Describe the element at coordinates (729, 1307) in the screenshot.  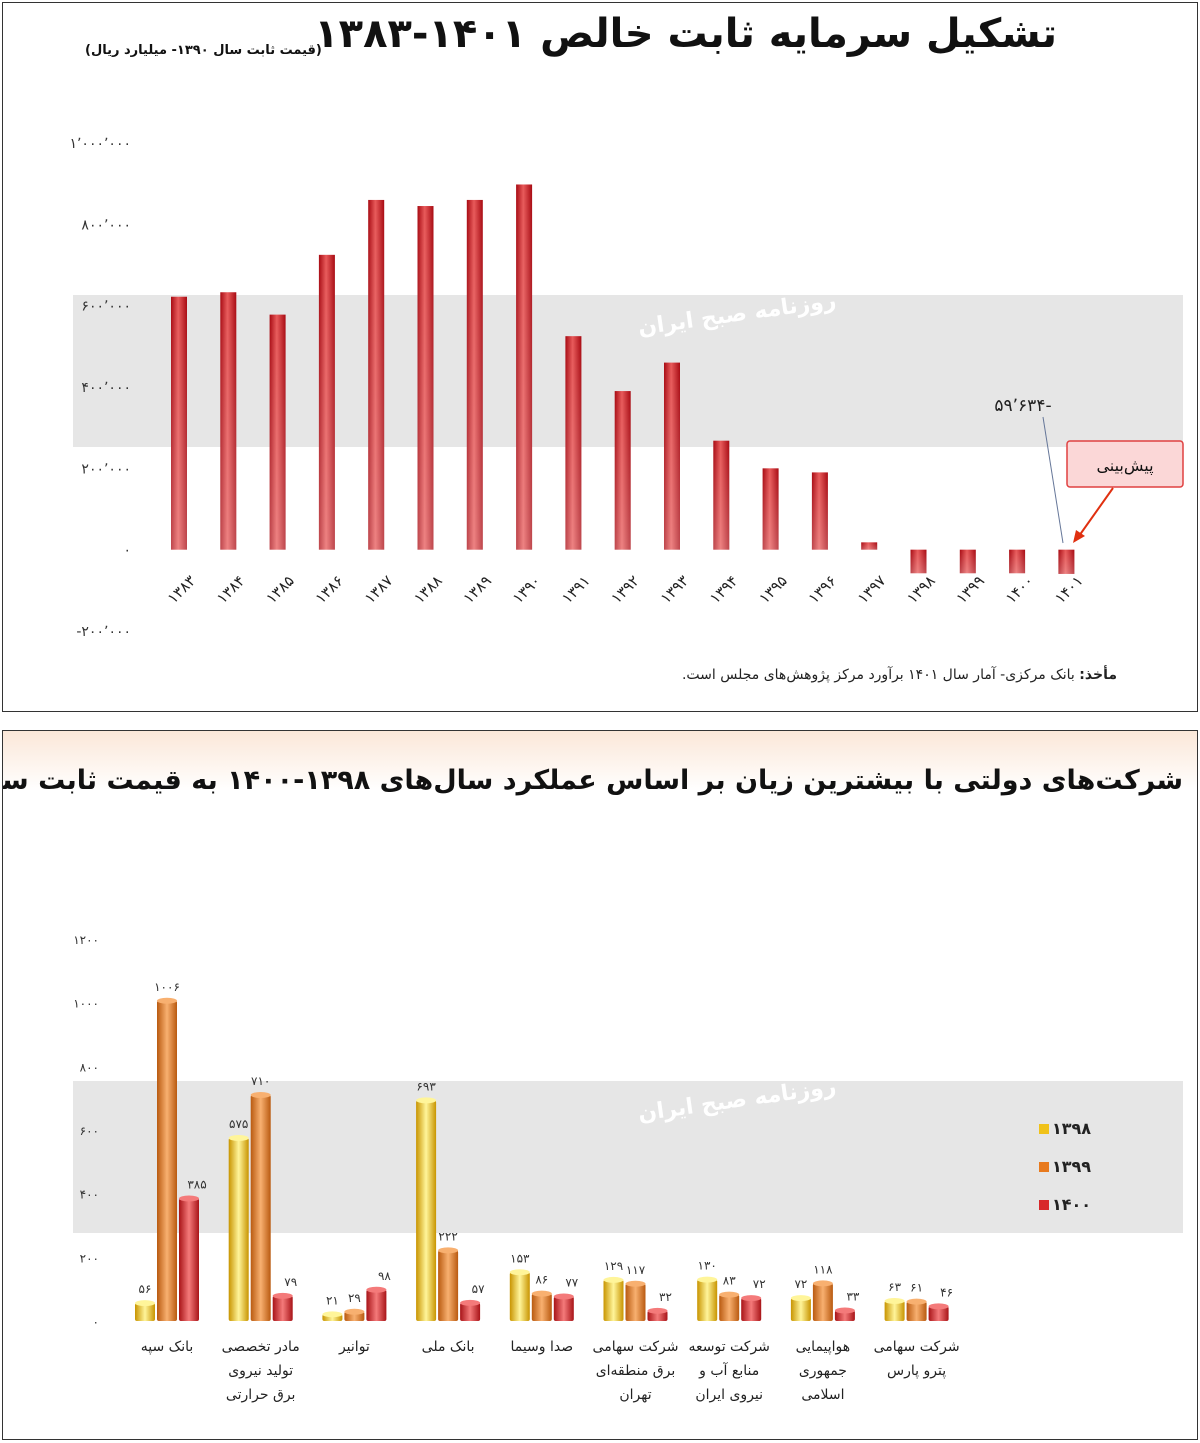
I see `bar-s1-c6` at that location.